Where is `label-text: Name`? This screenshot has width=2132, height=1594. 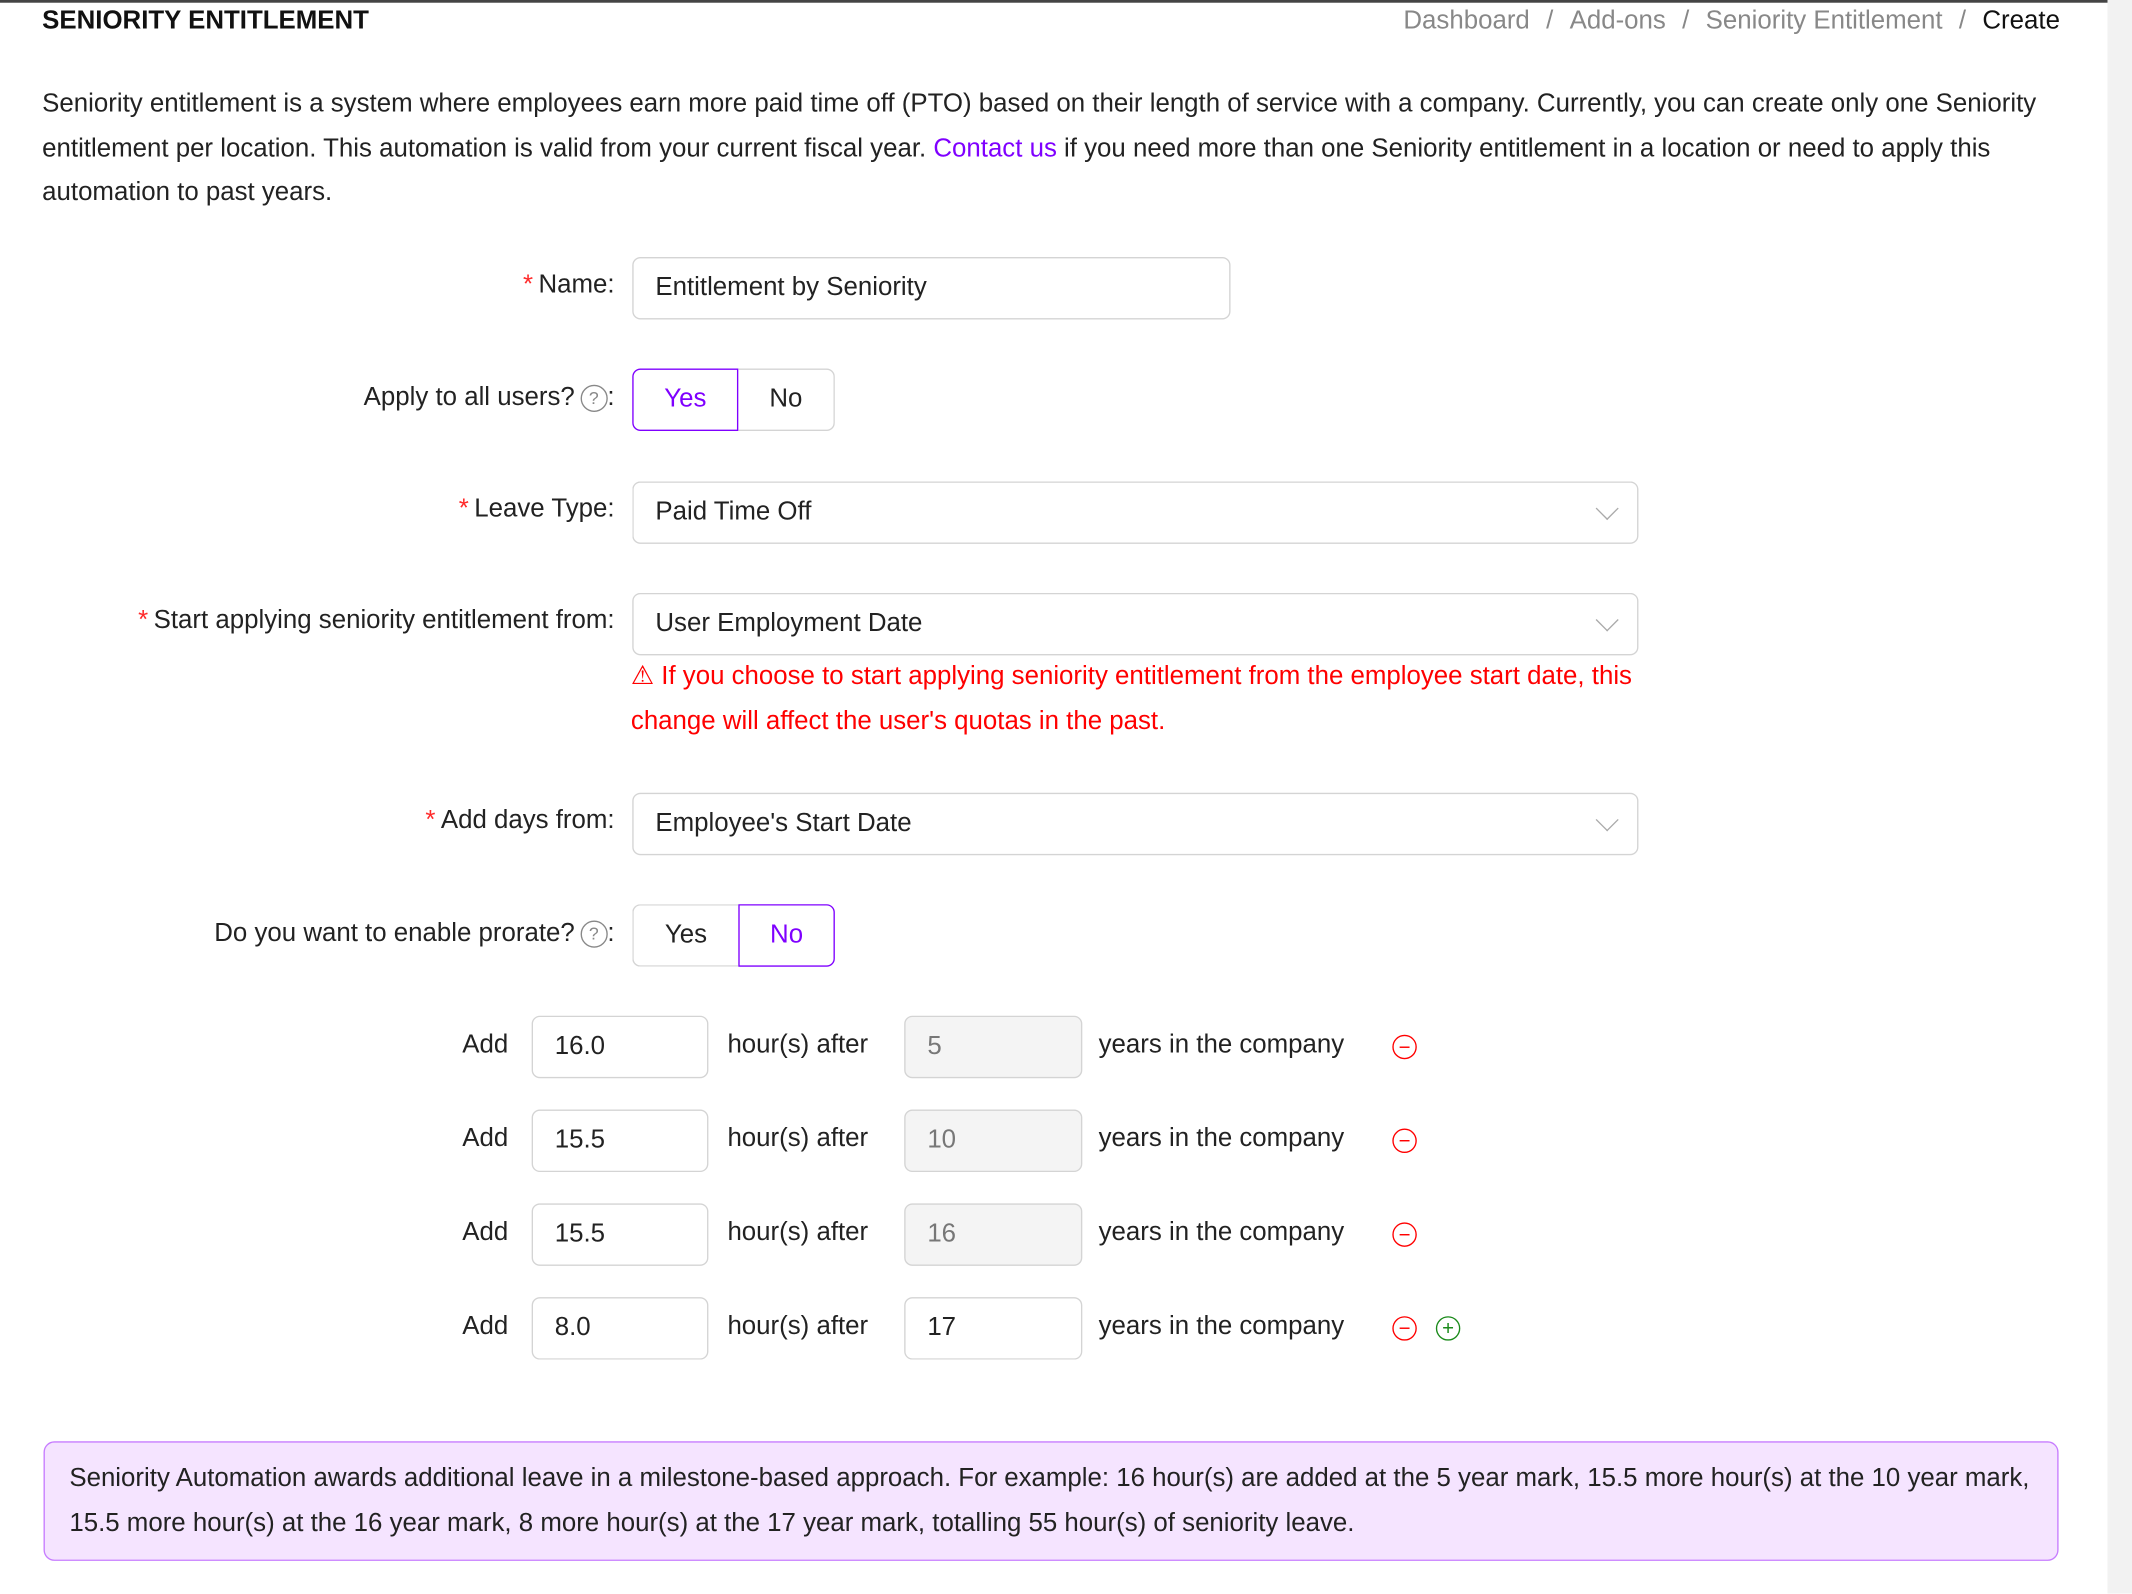
label-text: Name is located at coordinates (573, 285).